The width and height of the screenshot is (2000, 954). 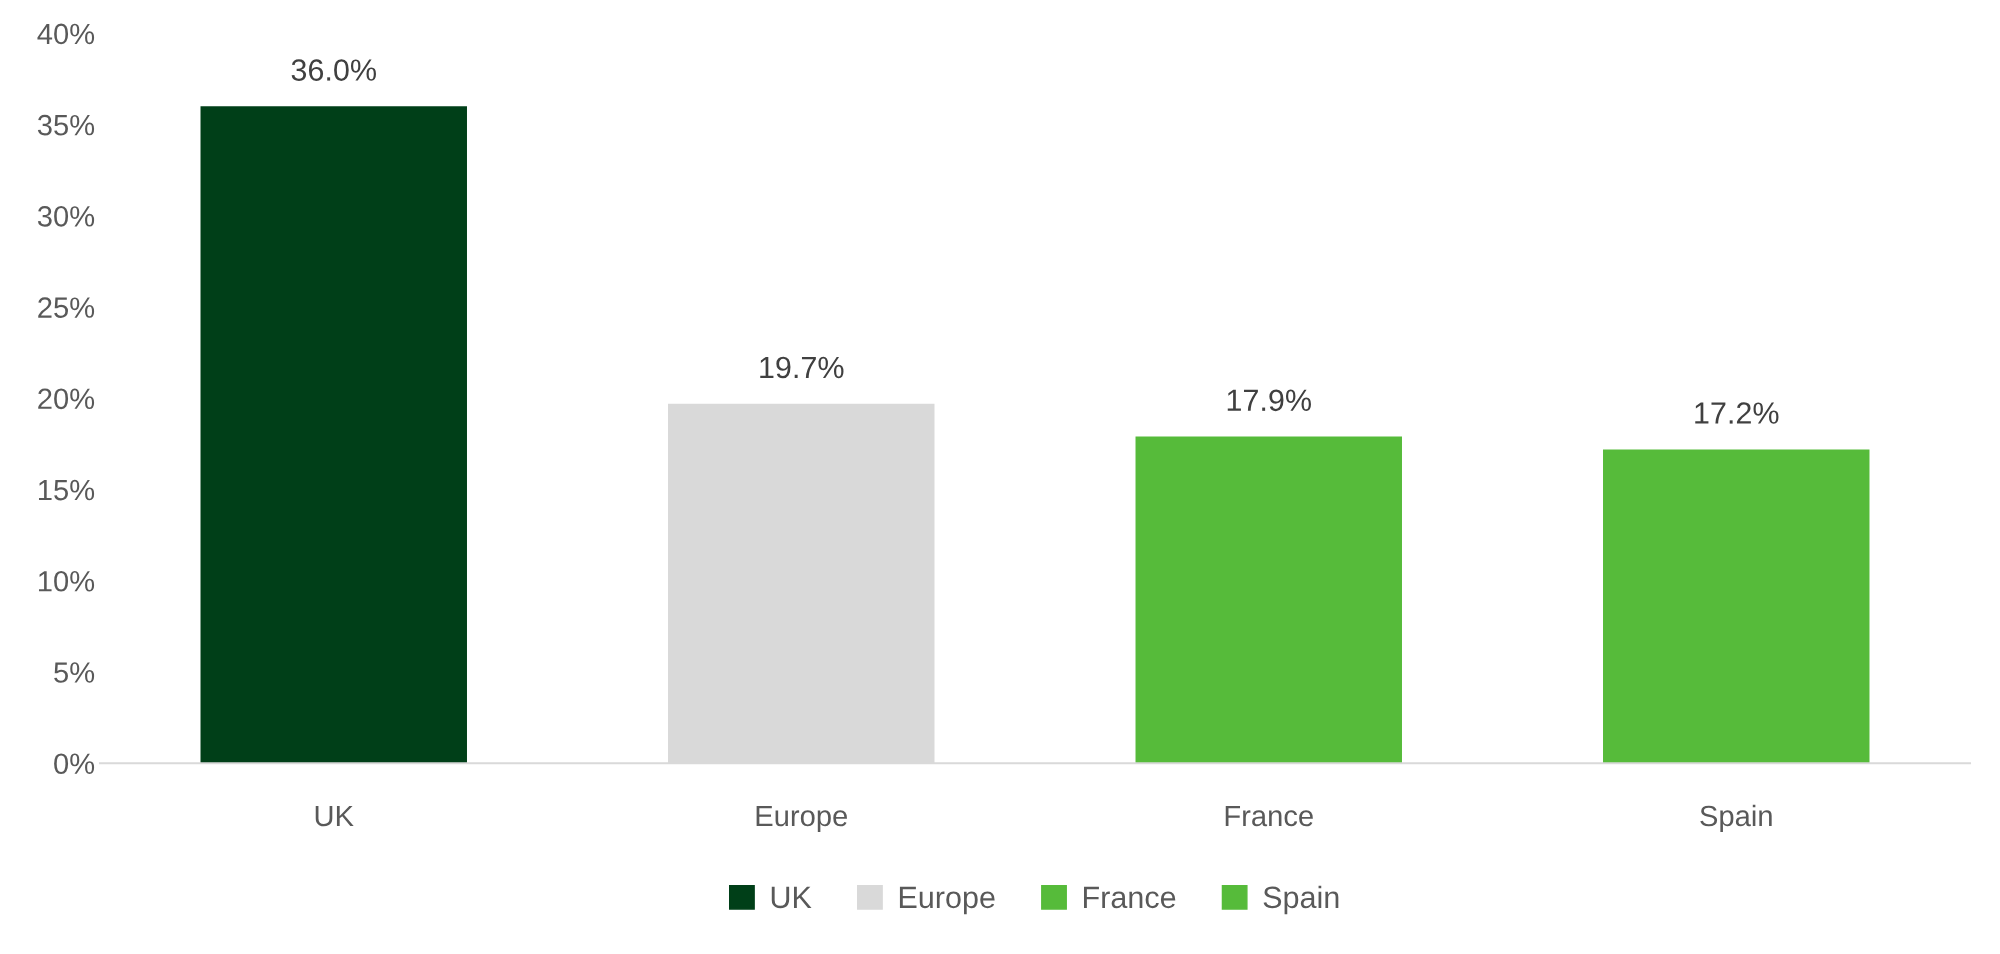 I want to click on y-tick-label: 15%, so click(x=66, y=490).